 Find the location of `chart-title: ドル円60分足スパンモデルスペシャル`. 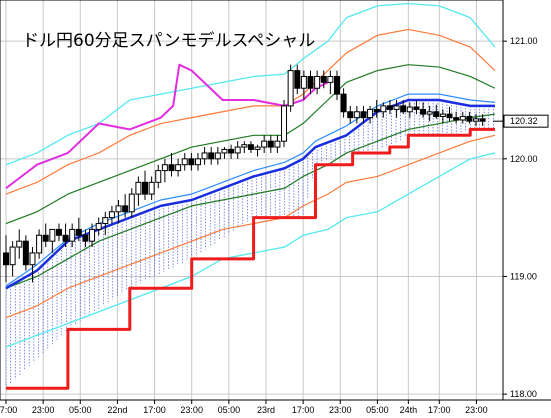

chart-title: ドル円60分足スパンモデルスペシャル is located at coordinates (168, 40).